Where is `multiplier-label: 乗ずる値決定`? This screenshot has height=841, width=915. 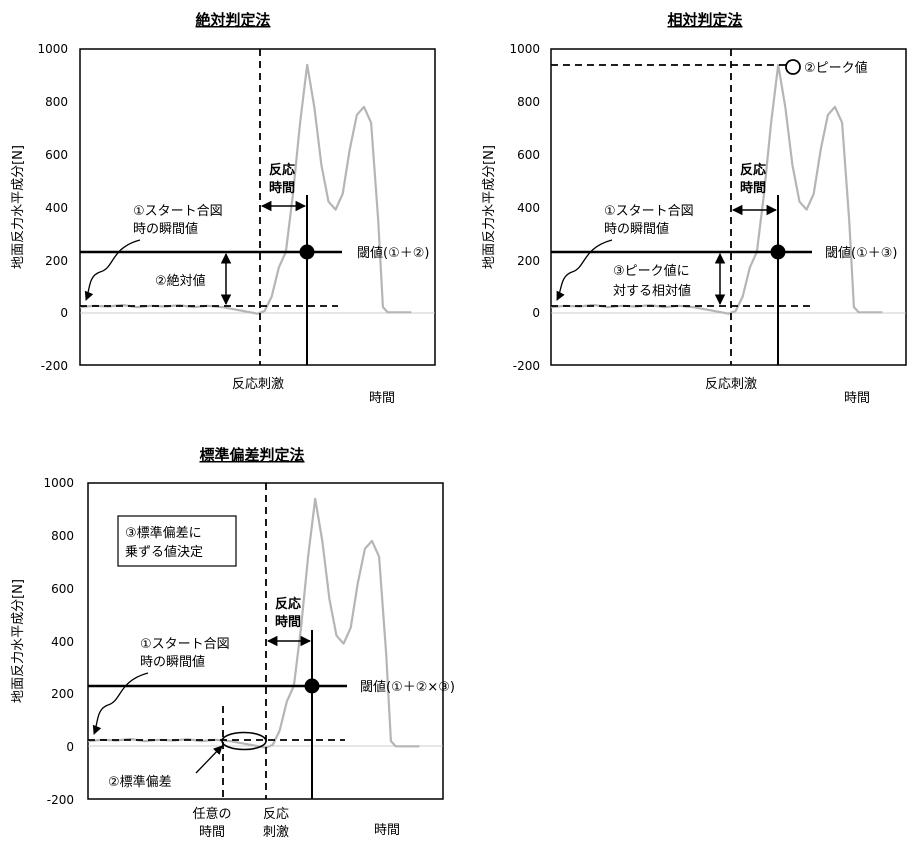
multiplier-label: 乗ずる値決定 is located at coordinates (164, 552).